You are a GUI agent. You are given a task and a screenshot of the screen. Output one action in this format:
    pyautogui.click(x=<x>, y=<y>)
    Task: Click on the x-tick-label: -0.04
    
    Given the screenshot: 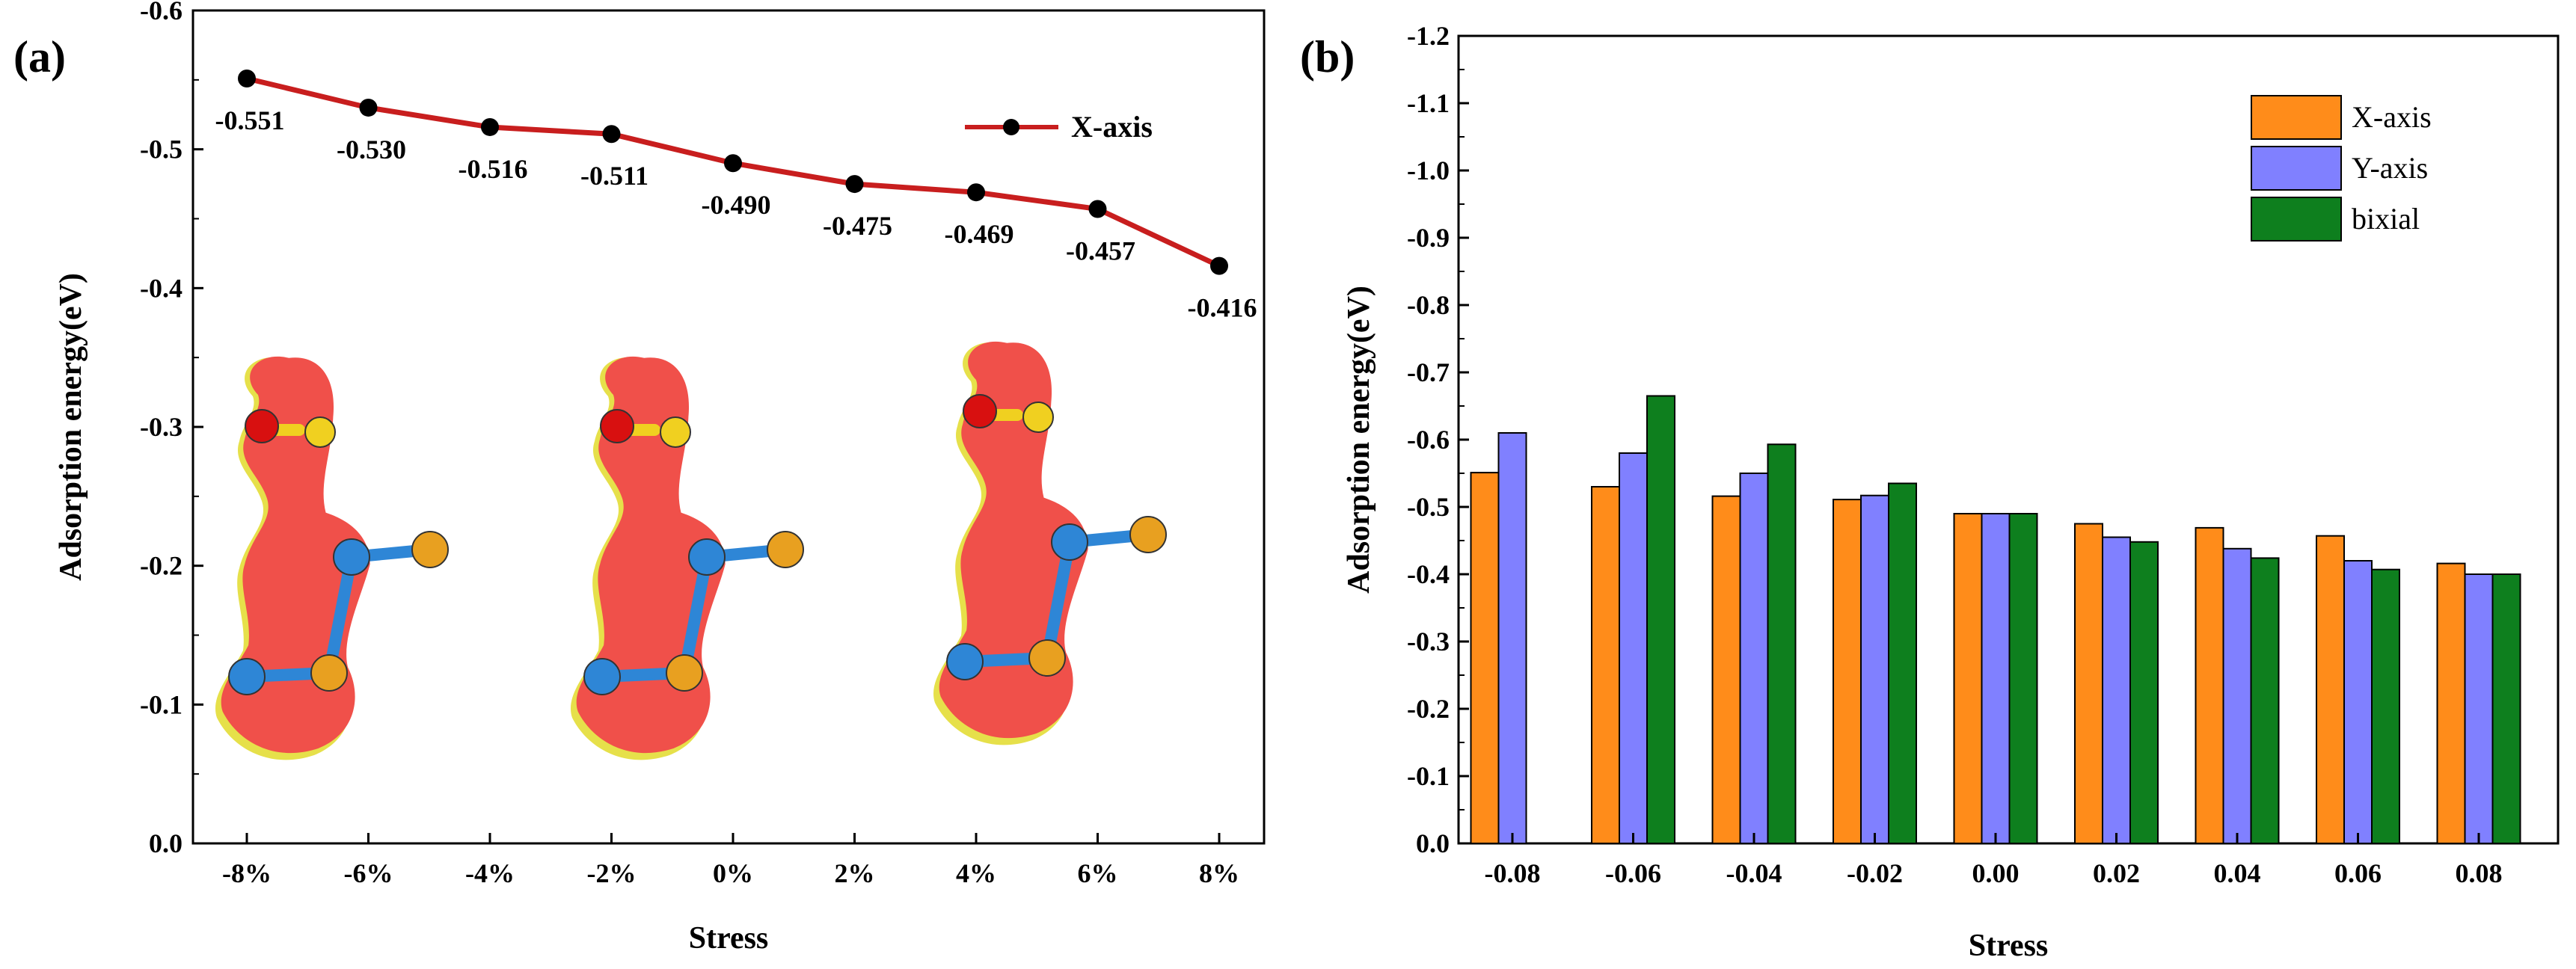 What is the action you would take?
    pyautogui.click(x=1754, y=873)
    